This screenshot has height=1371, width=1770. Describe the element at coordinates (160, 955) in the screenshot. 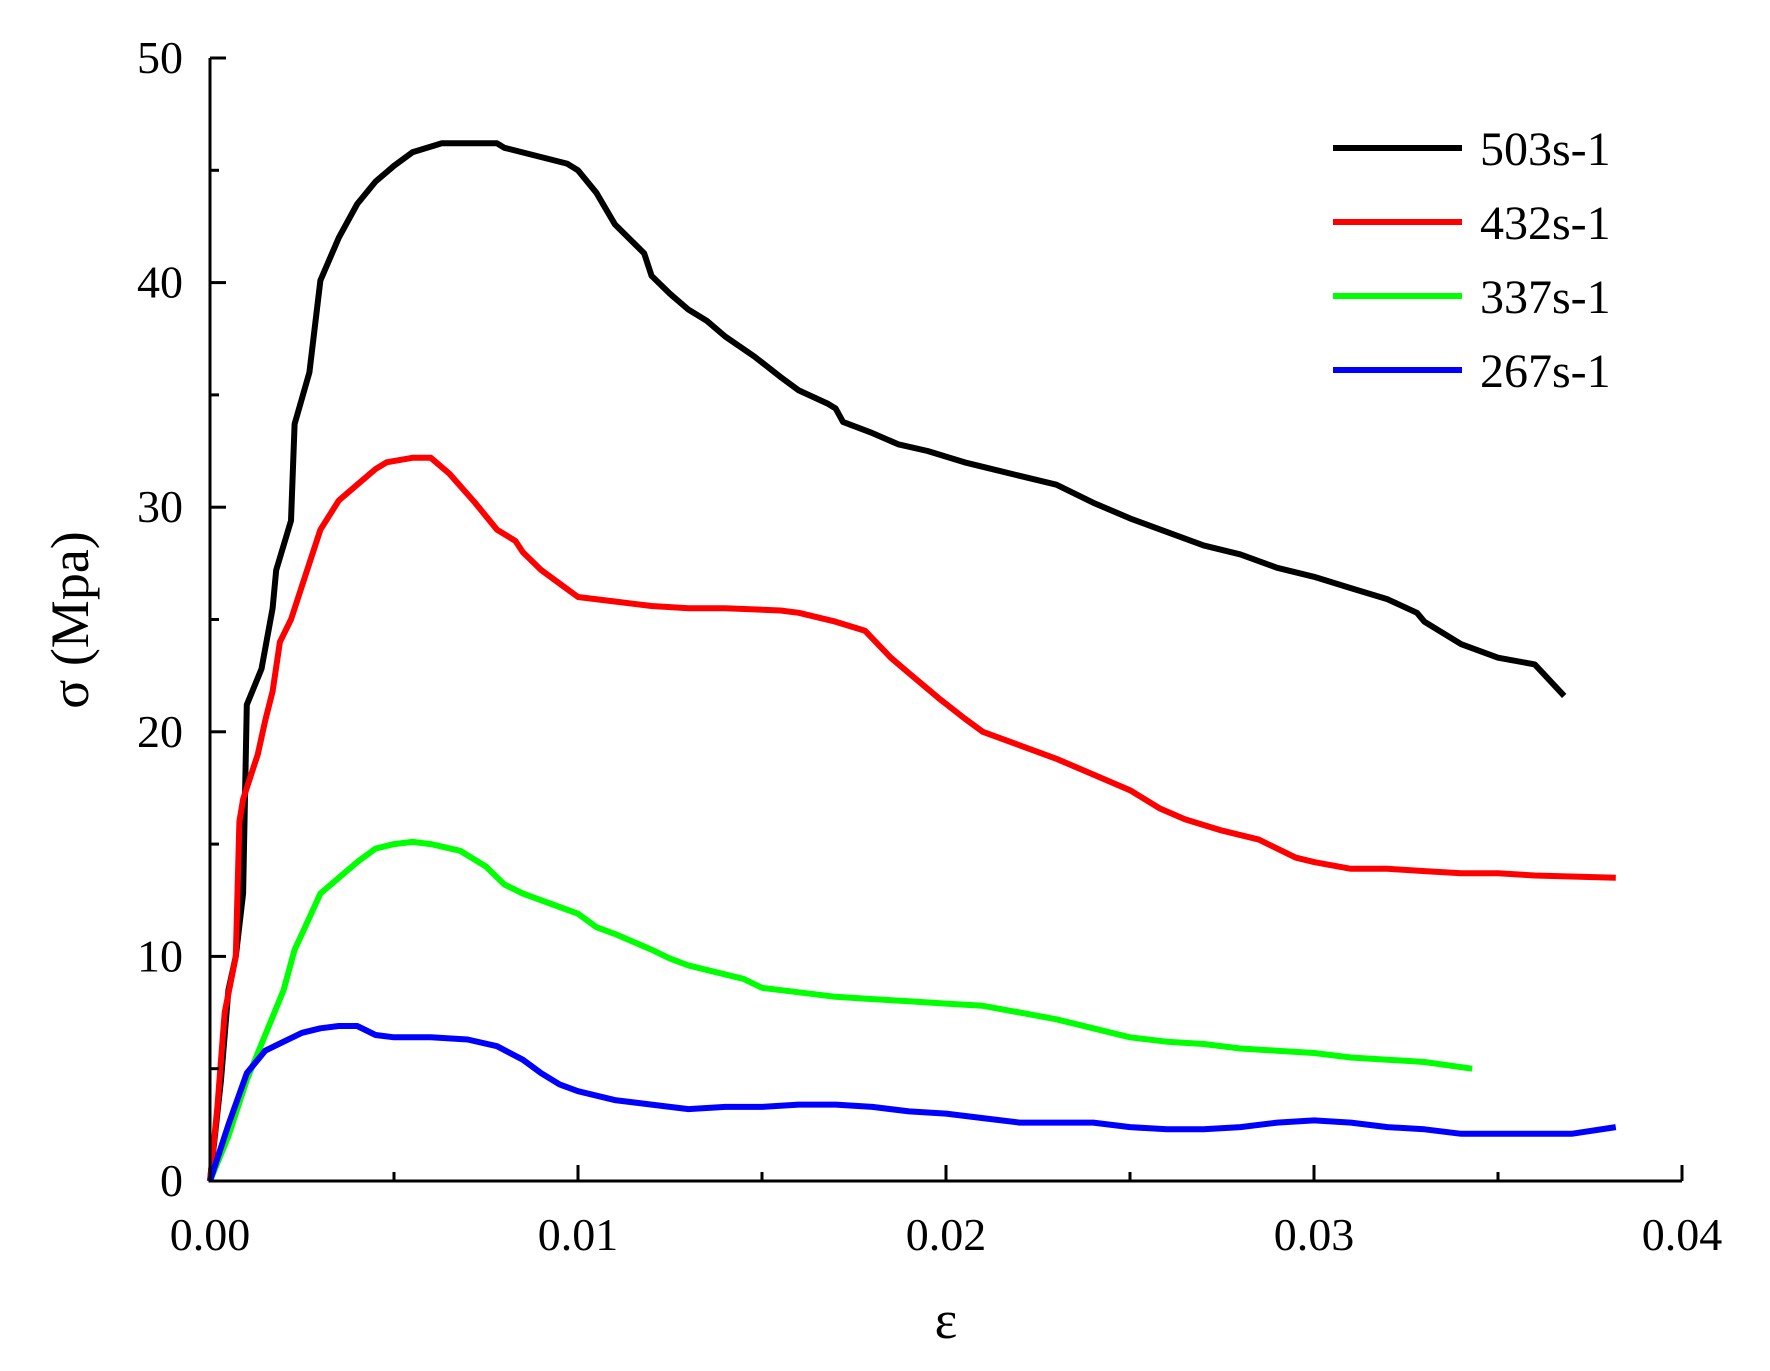

I see `y-tick-label: 10` at that location.